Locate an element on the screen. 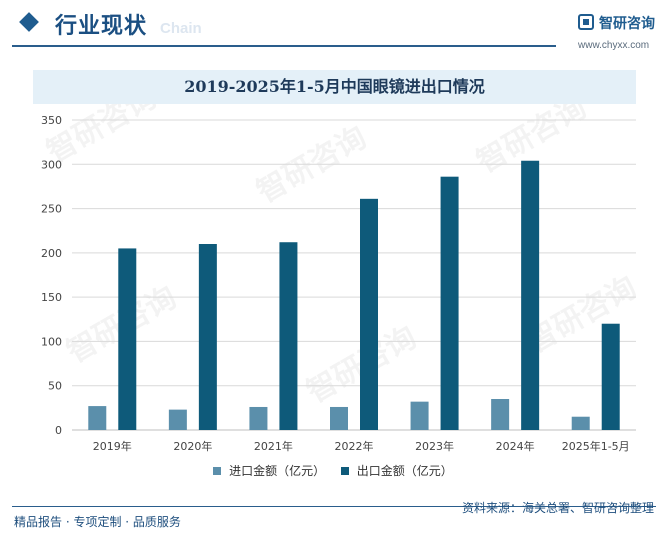  y-tick-label: 0 is located at coordinates (58, 430).